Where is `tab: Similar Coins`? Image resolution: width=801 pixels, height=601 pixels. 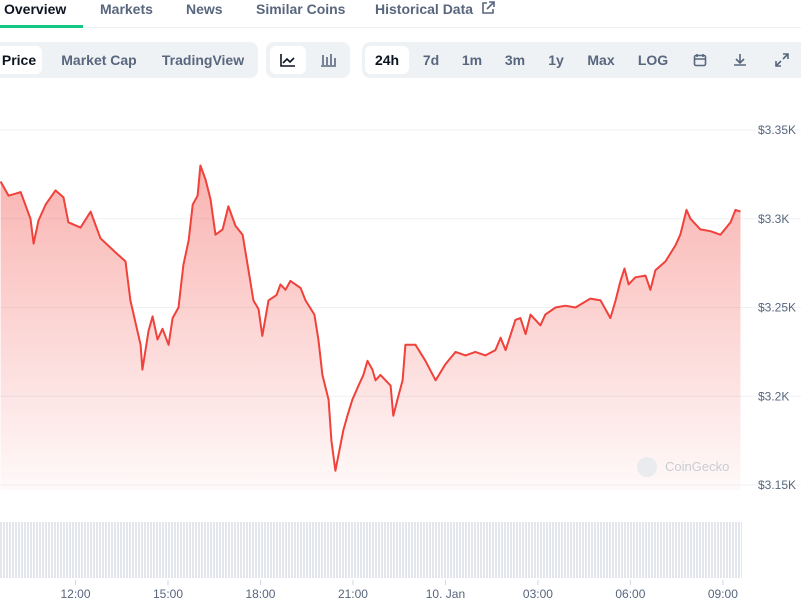 tab: Similar Coins is located at coordinates (301, 9).